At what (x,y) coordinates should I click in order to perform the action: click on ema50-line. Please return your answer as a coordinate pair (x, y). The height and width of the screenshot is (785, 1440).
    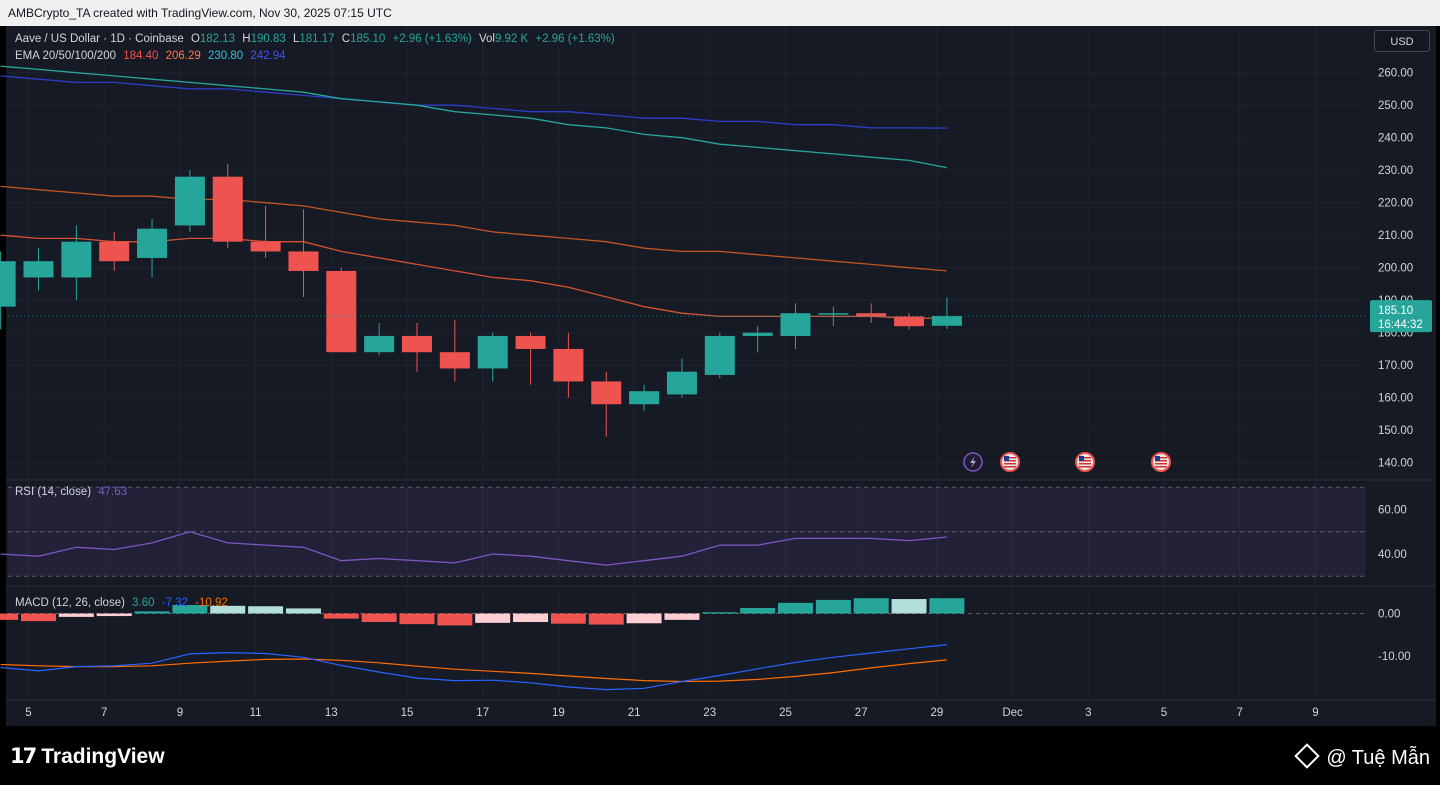
    Looking at the image, I should click on (473, 228).